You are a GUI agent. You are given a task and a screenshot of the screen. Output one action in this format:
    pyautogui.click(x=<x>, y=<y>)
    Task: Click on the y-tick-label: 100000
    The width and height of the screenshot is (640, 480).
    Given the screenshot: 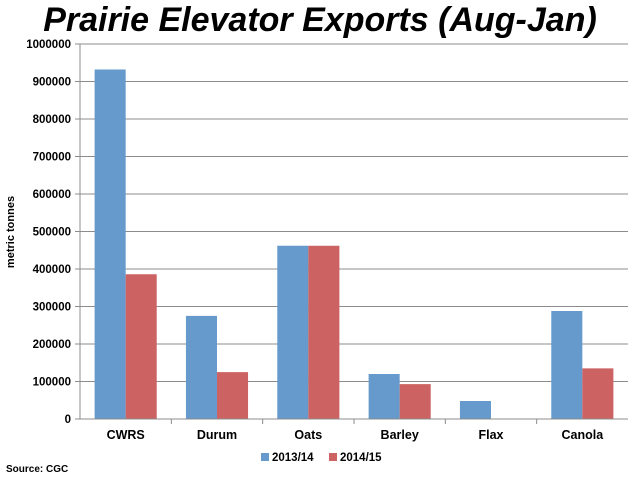 What is the action you would take?
    pyautogui.click(x=52, y=383)
    